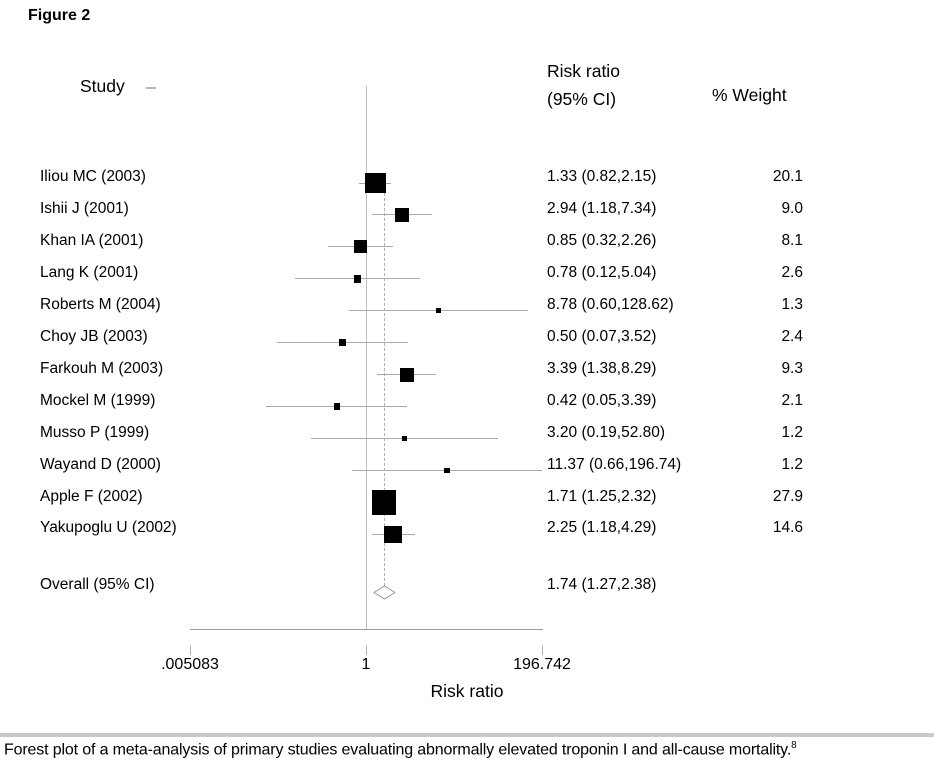 This screenshot has height=765, width=934. What do you see at coordinates (582, 99) in the screenshot?
I see `column-header-risk-ratio-line2: (95% CI)` at bounding box center [582, 99].